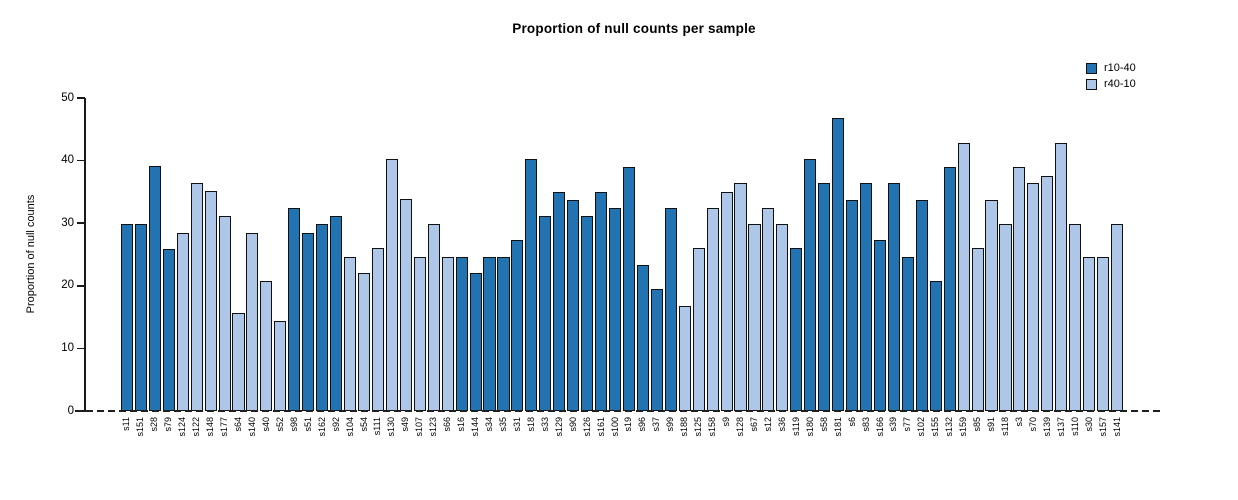  I want to click on x-axis-label: s49, so click(405, 424).